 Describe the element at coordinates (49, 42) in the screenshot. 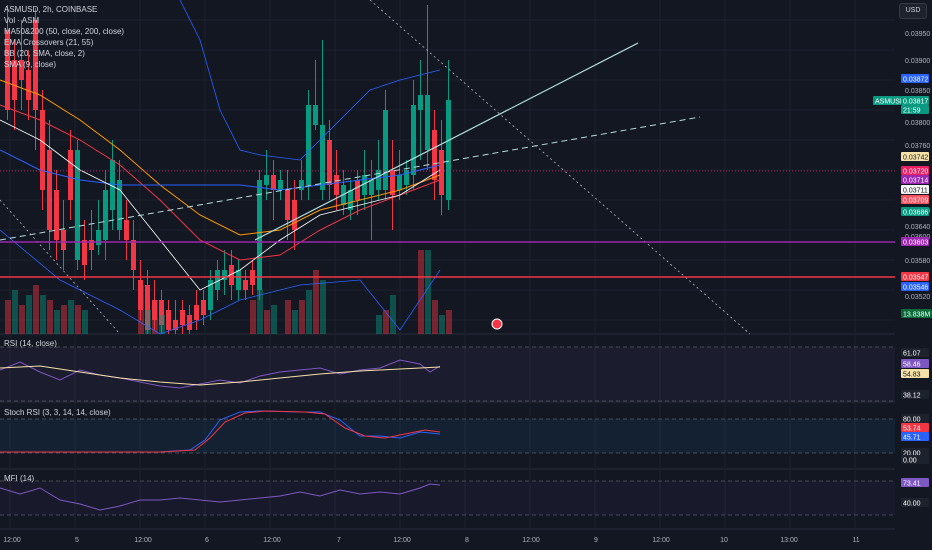

I see `ema-legend: EMA Crossovers (21, 55)` at that location.